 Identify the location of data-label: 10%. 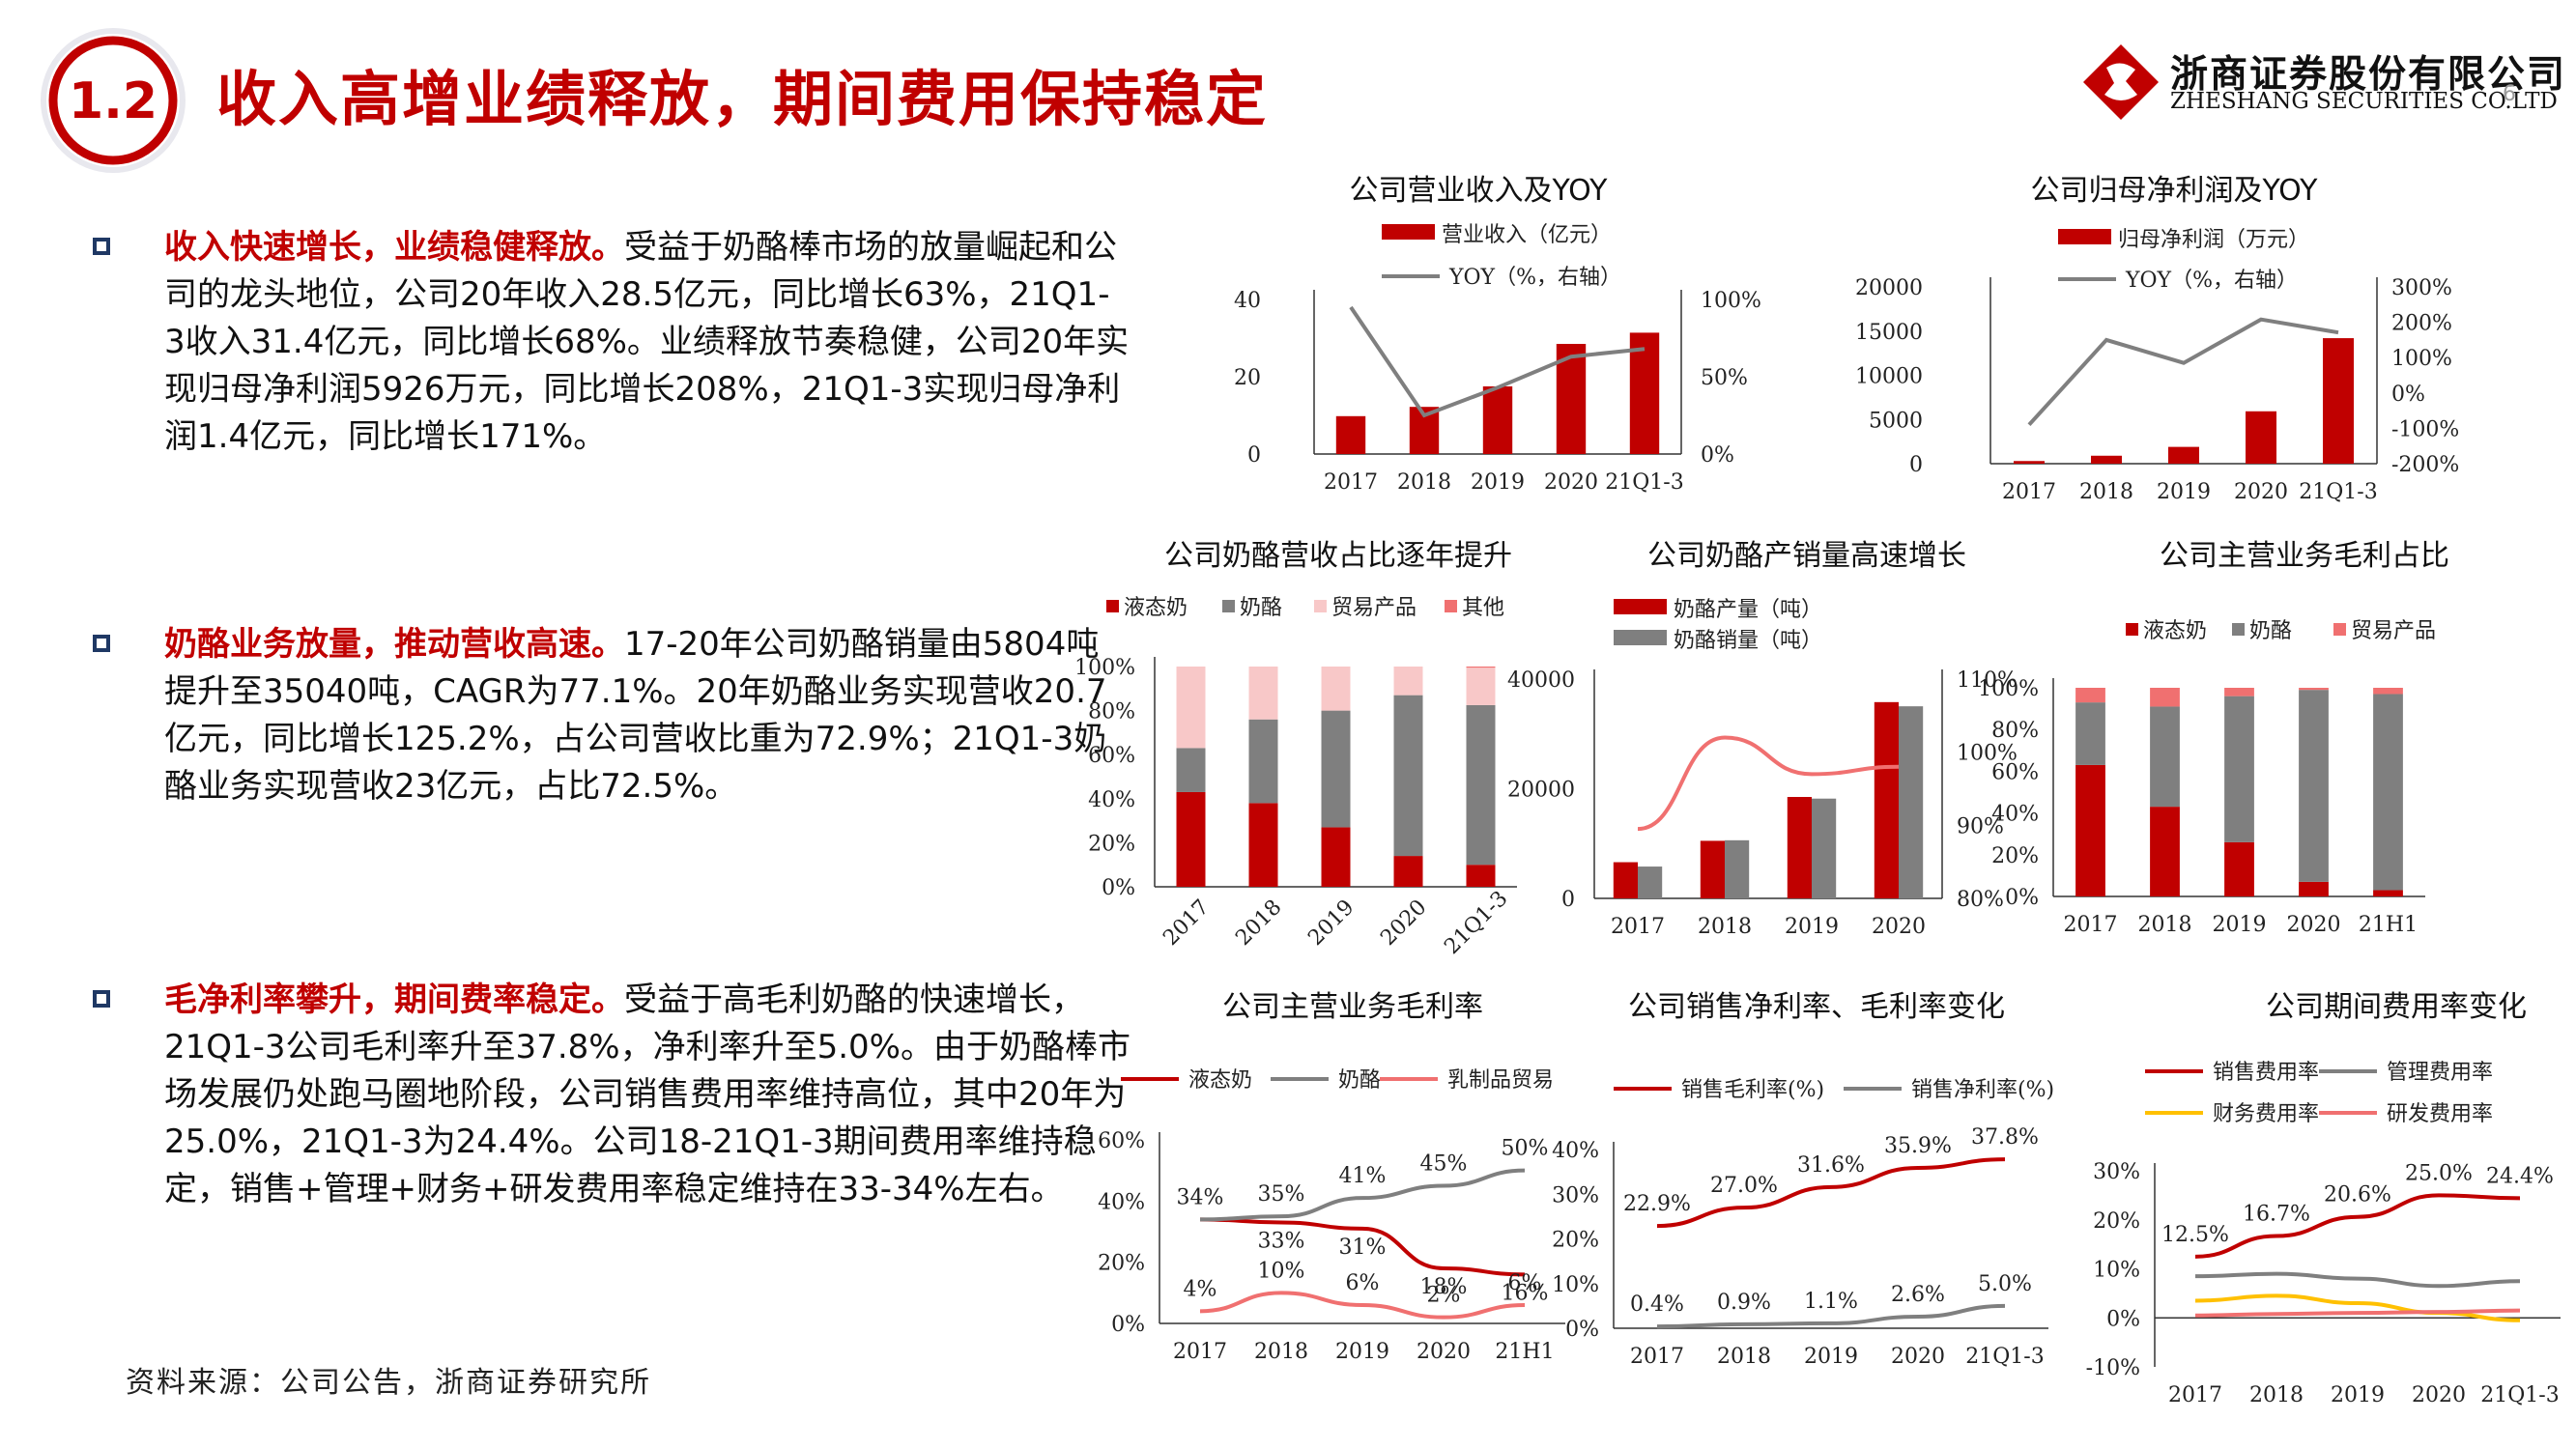
(1281, 1271).